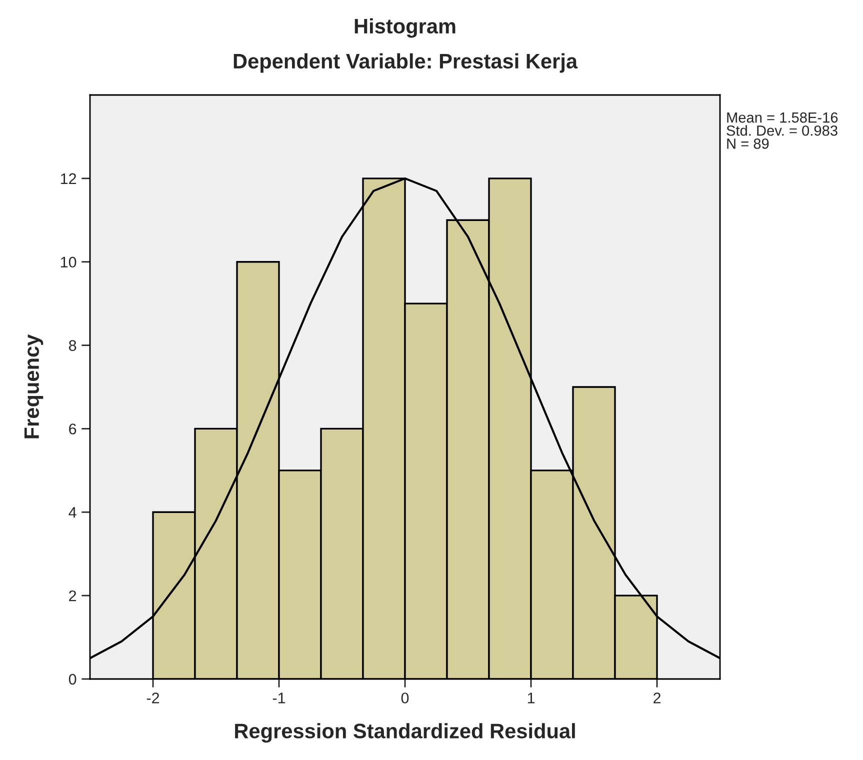 This screenshot has height=760, width=863. What do you see at coordinates (34, 386) in the screenshot?
I see `y-axis-title: Frequency` at bounding box center [34, 386].